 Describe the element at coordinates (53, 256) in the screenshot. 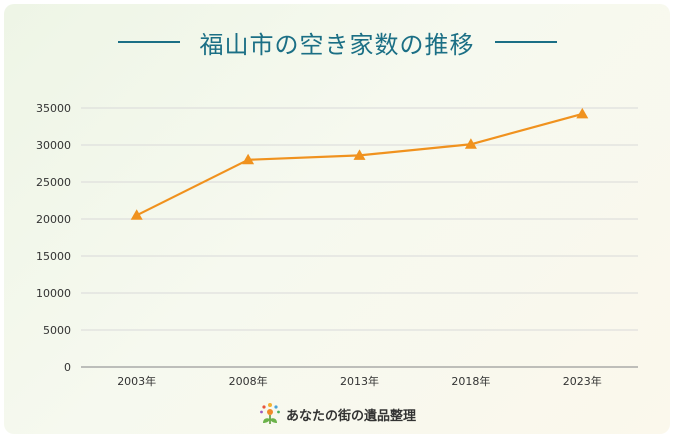

I see `y-tick-label: 15000` at that location.